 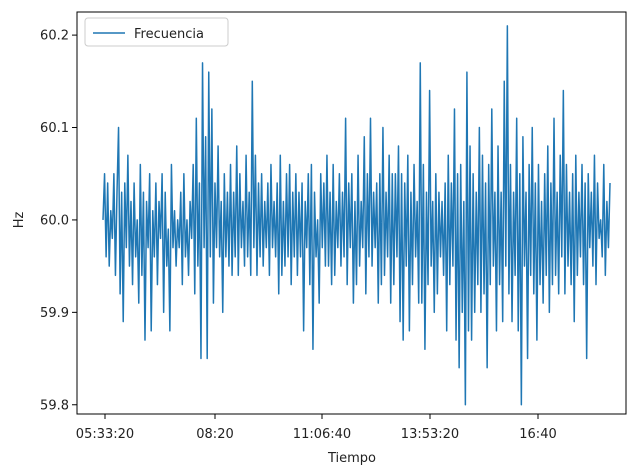 I want to click on x-tick-label: 16:40, so click(x=537, y=434).